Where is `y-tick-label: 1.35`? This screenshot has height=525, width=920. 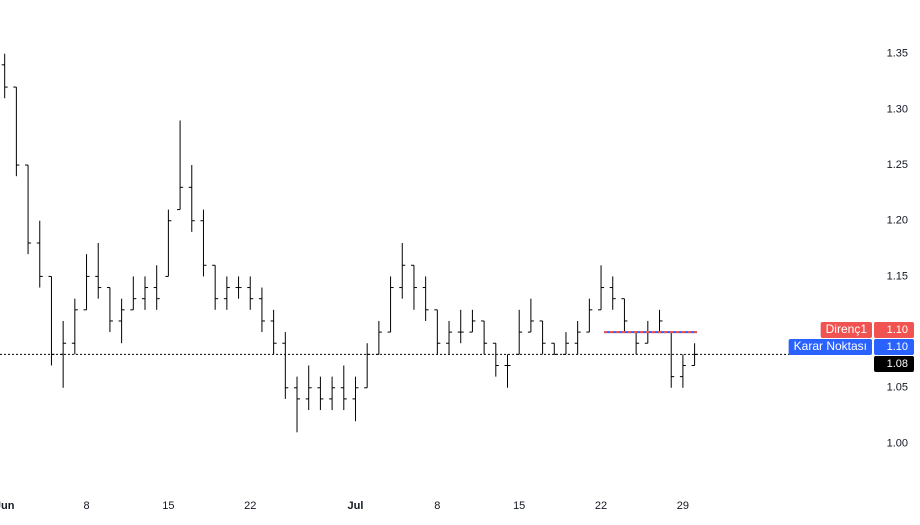 y-tick-label: 1.35 is located at coordinates (897, 54).